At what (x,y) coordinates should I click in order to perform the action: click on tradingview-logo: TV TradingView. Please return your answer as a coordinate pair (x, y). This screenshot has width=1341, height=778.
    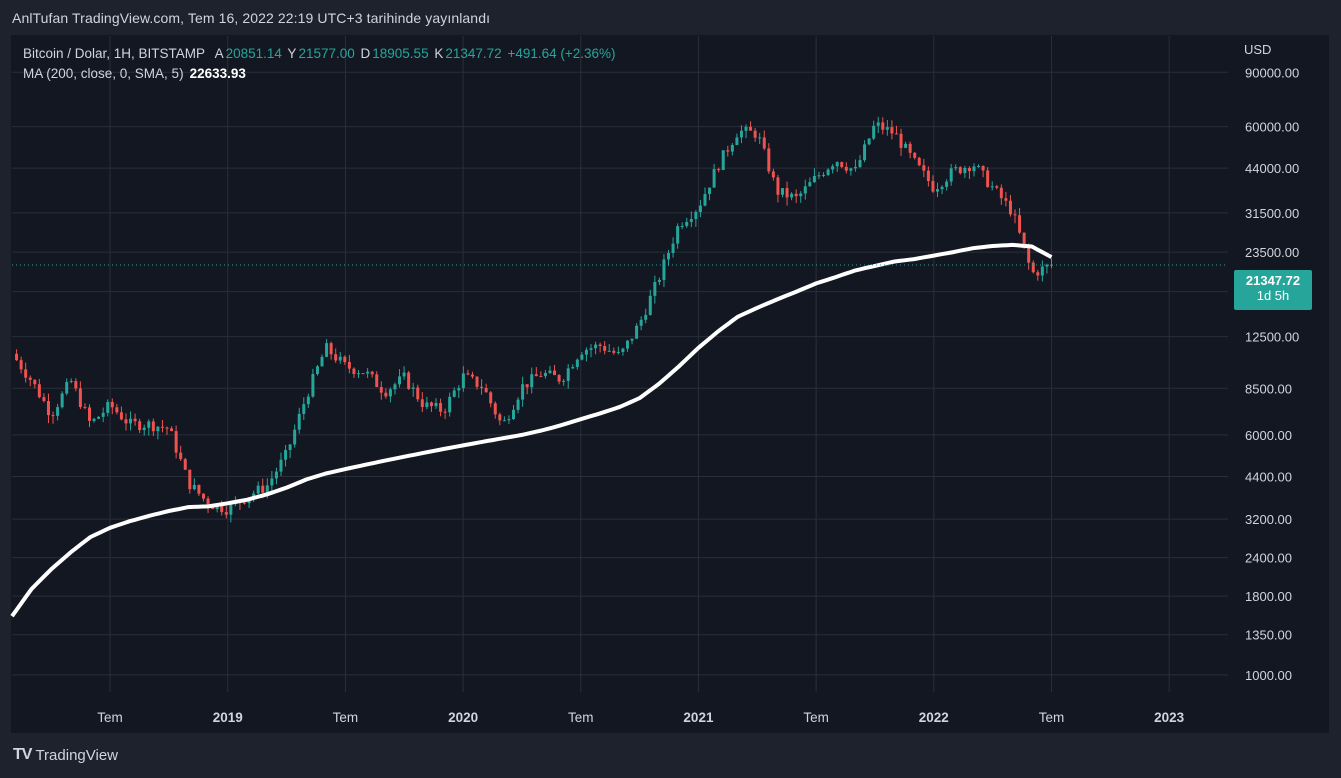
    Looking at the image, I should click on (65, 755).